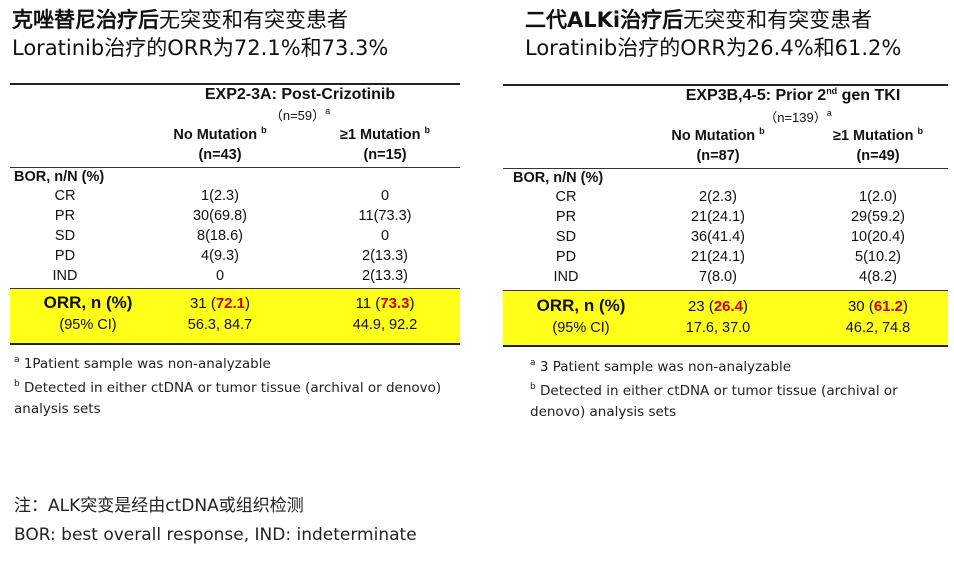  I want to click on left-footnote-a-sup: a, so click(17, 360).